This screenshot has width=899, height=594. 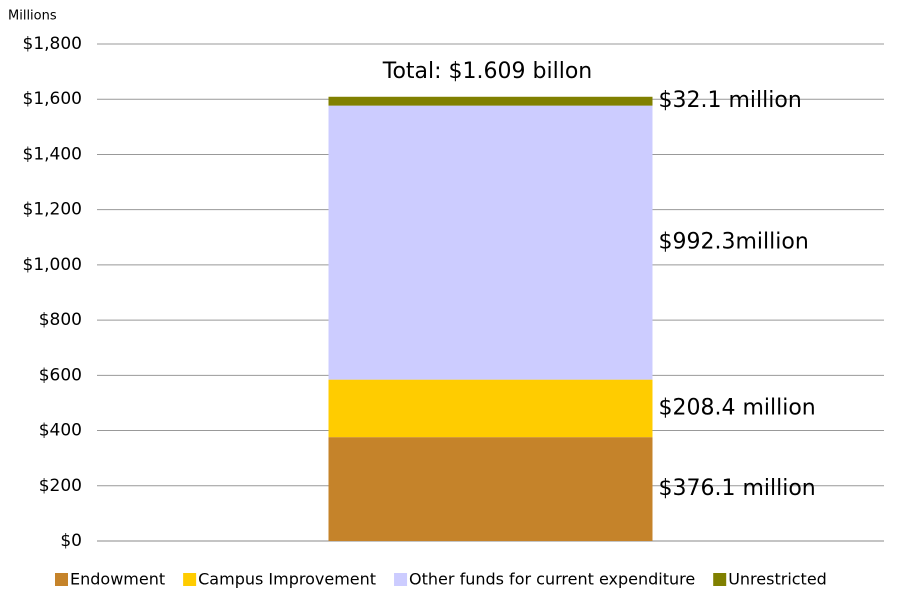 I want to click on legend-label: Unrestricted, so click(x=777, y=579).